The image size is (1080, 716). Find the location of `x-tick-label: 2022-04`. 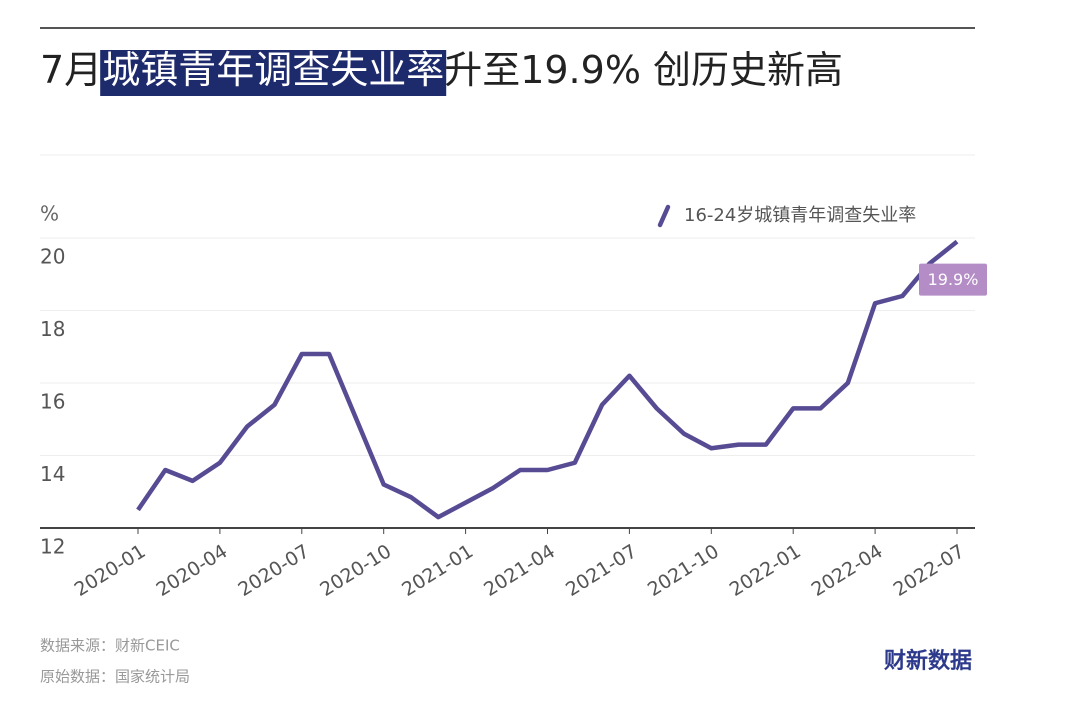

x-tick-label: 2022-04 is located at coordinates (847, 570).